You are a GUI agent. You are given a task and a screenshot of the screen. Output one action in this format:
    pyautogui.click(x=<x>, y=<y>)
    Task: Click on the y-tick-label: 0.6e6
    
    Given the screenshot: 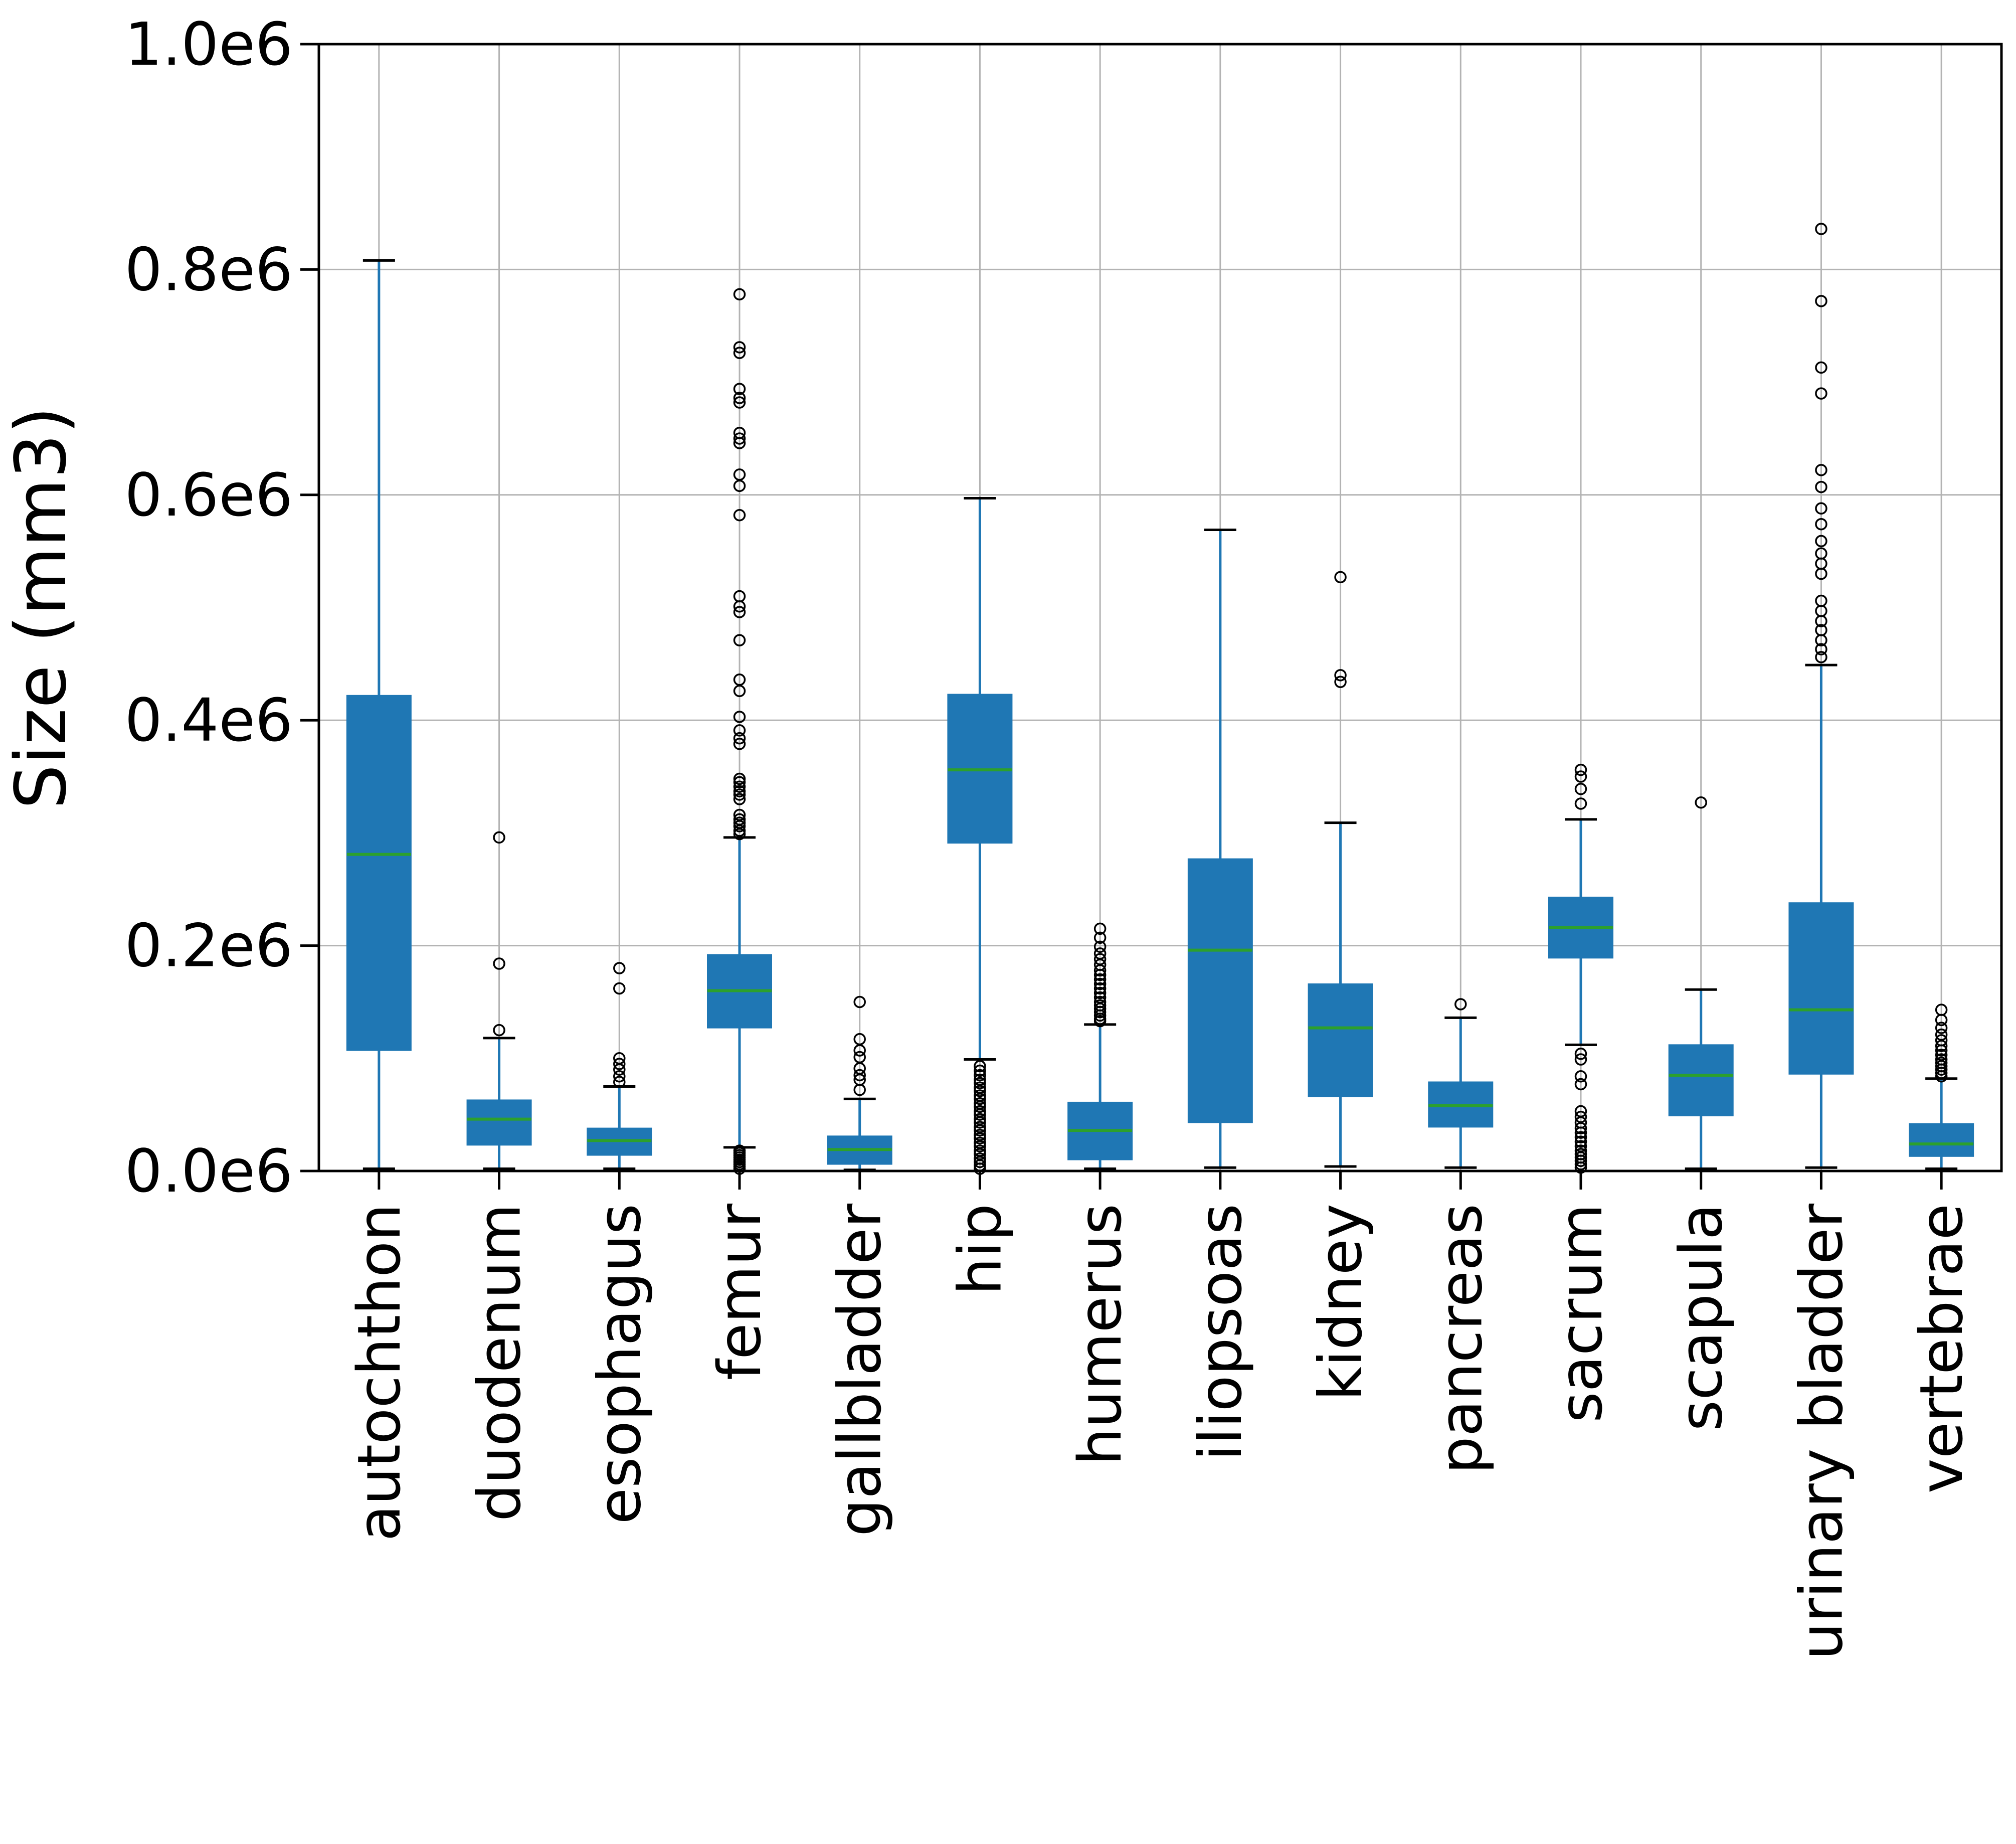 What is the action you would take?
    pyautogui.click(x=209, y=495)
    